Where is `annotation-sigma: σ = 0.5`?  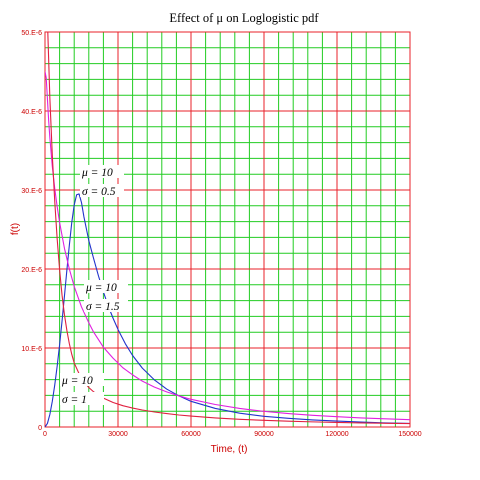 annotation-sigma: σ = 0.5 is located at coordinates (99, 192).